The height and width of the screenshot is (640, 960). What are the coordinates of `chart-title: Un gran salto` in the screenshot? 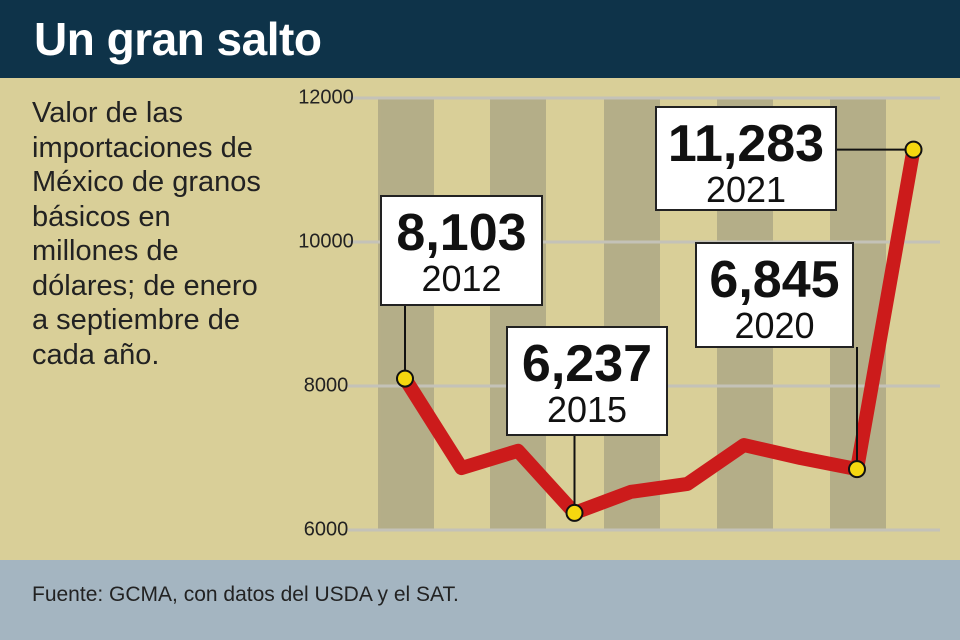 It's located at (178, 39).